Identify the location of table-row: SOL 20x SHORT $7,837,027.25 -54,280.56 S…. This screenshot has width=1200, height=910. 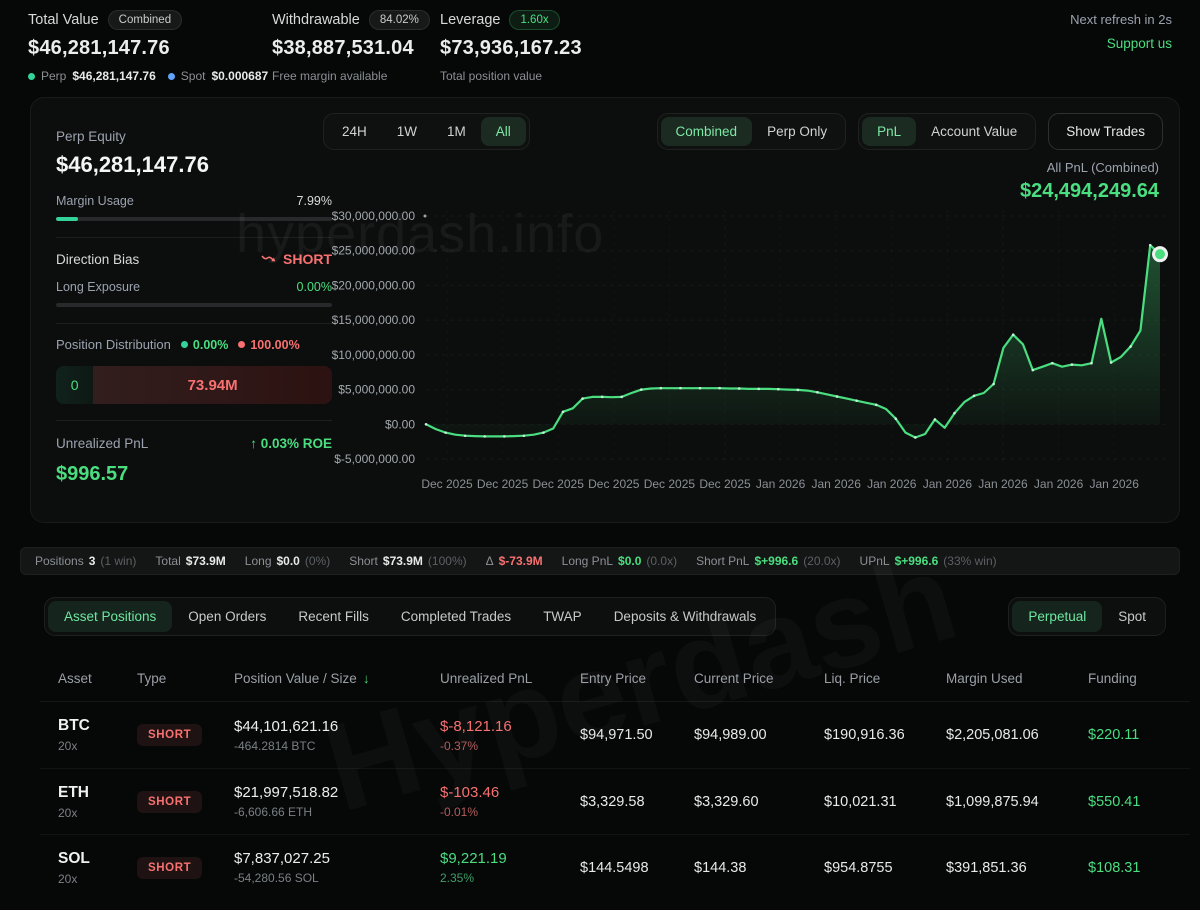
(615, 867).